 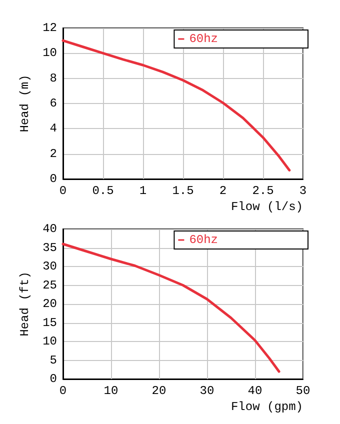 What do you see at coordinates (223, 191) in the screenshot?
I see `x-tick-label: 2` at bounding box center [223, 191].